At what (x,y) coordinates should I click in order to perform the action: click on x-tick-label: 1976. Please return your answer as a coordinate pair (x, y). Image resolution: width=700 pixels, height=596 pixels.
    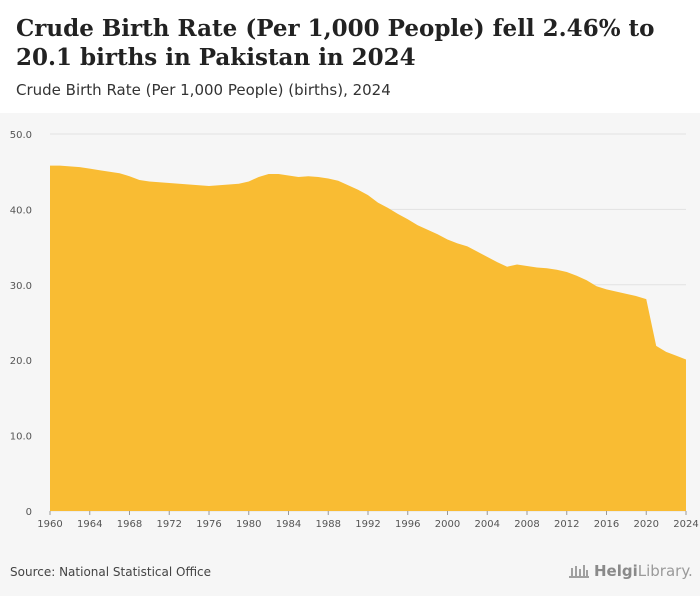
    Looking at the image, I should click on (208, 524).